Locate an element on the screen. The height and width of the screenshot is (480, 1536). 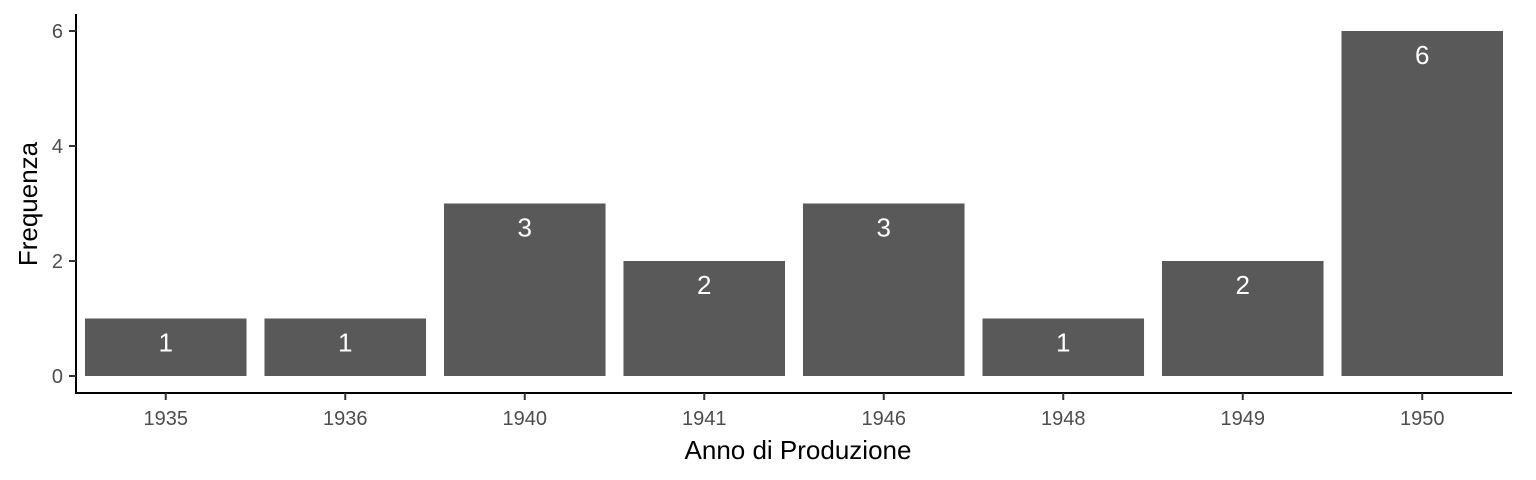
x-tick-label-1948: 1948 is located at coordinates (1063, 419).